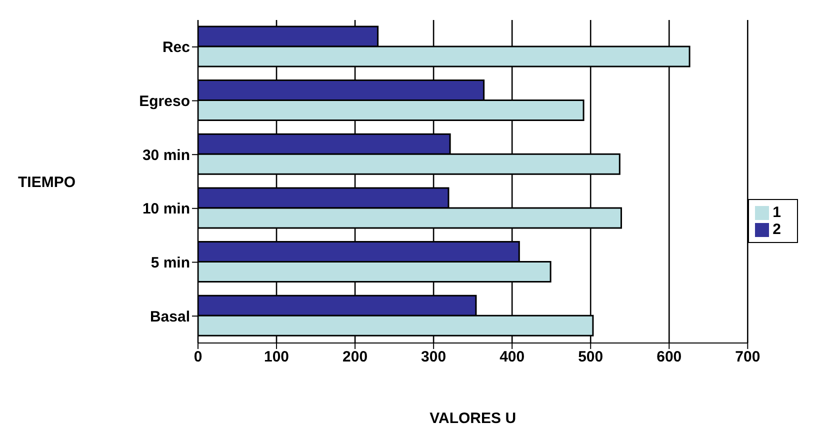 This screenshot has width=819, height=443. Describe the element at coordinates (591, 357) in the screenshot. I see `x-tick-label: 500` at that location.